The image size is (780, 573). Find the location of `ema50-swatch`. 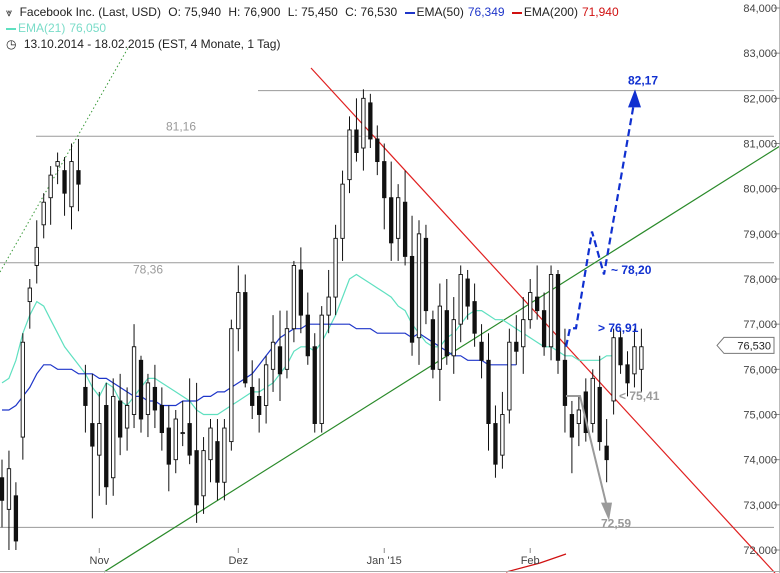

ema50-swatch is located at coordinates (409, 12).